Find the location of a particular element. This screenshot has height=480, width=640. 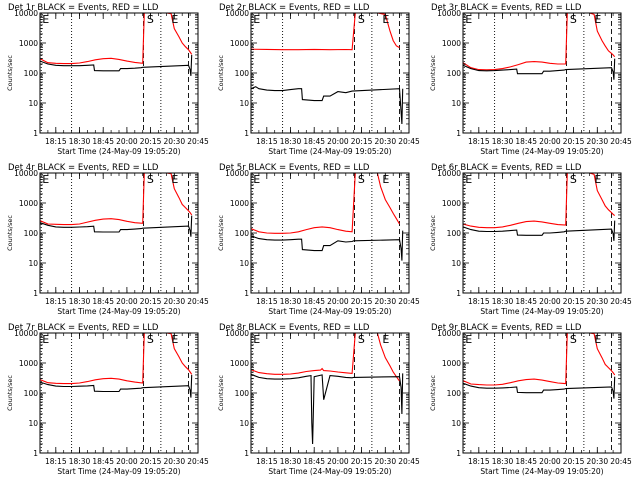

panel-title: Det 3r BLACK = Events, RED = LLD is located at coordinates (506, 8).